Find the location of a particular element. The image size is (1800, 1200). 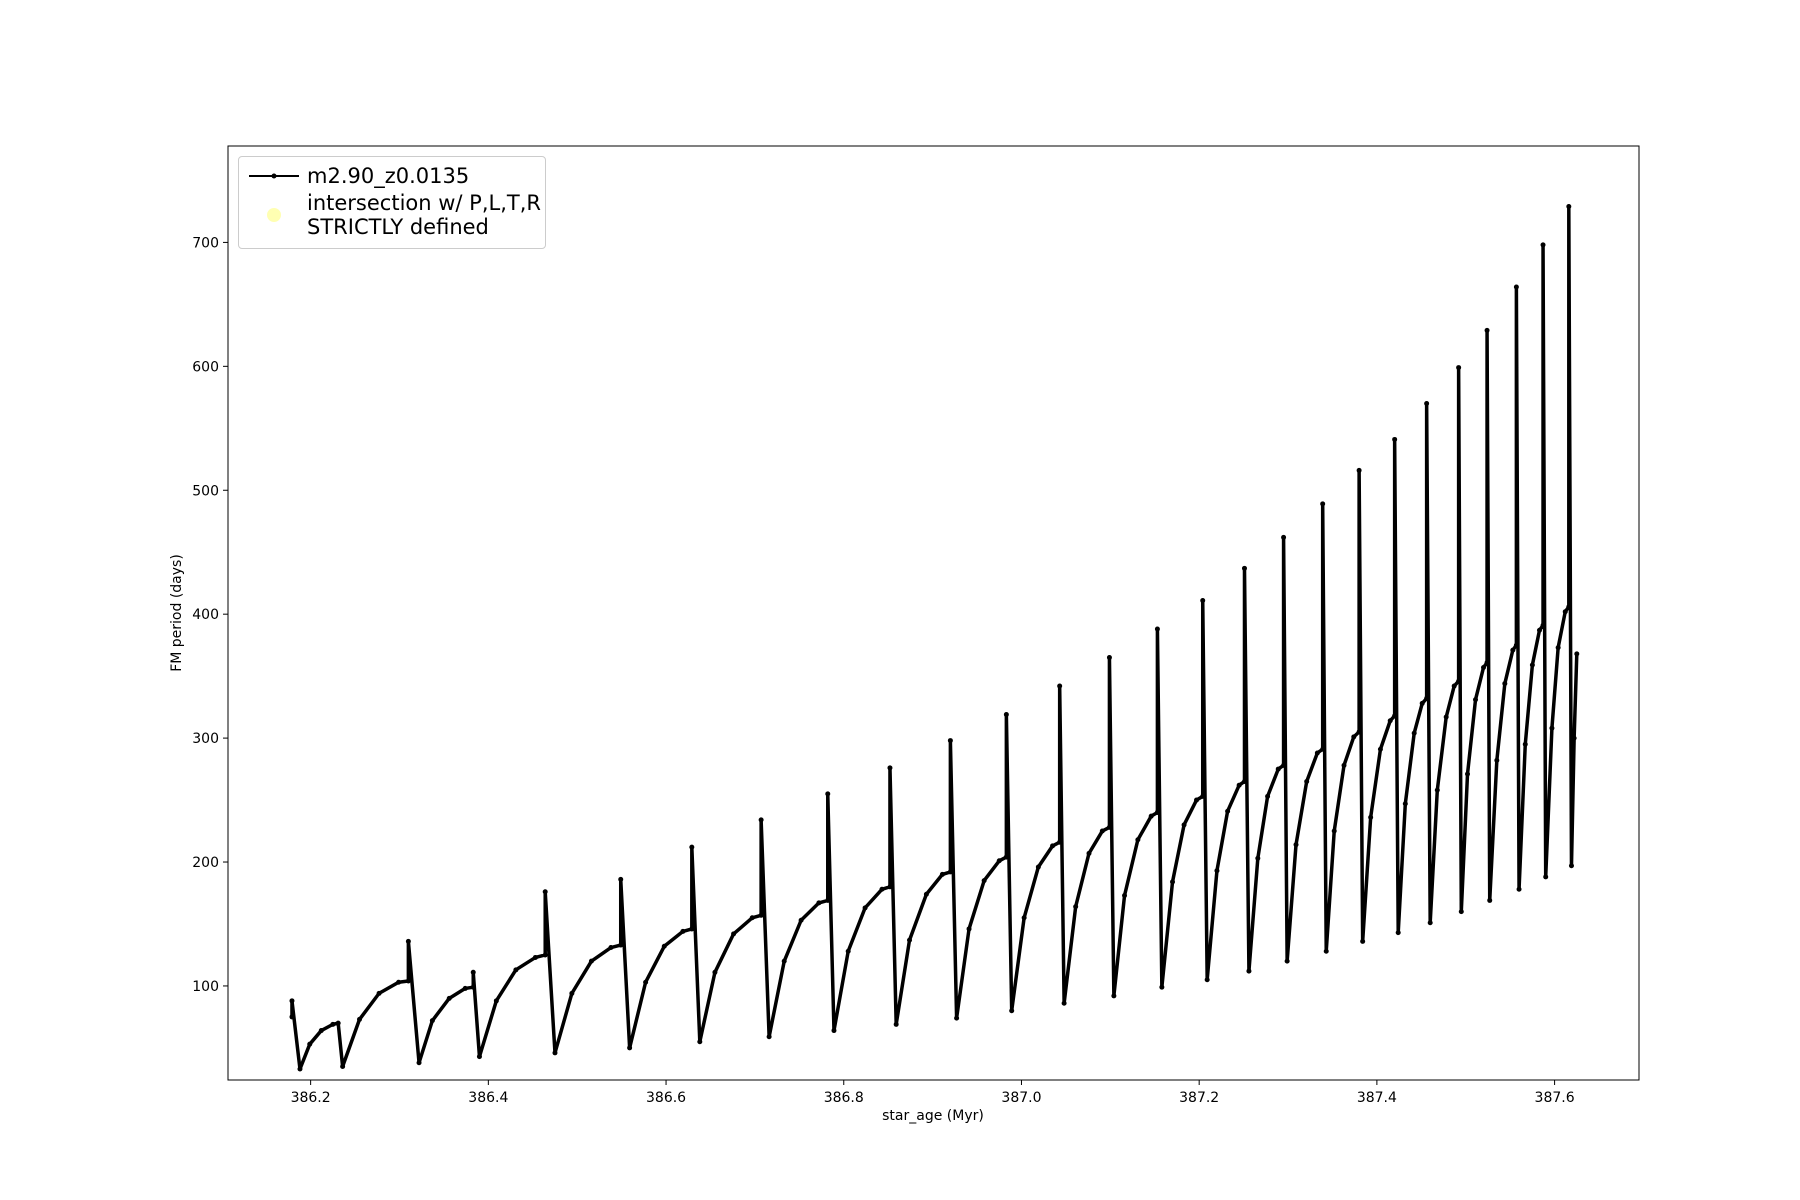

y-tick-label: 400 is located at coordinates (205, 615).